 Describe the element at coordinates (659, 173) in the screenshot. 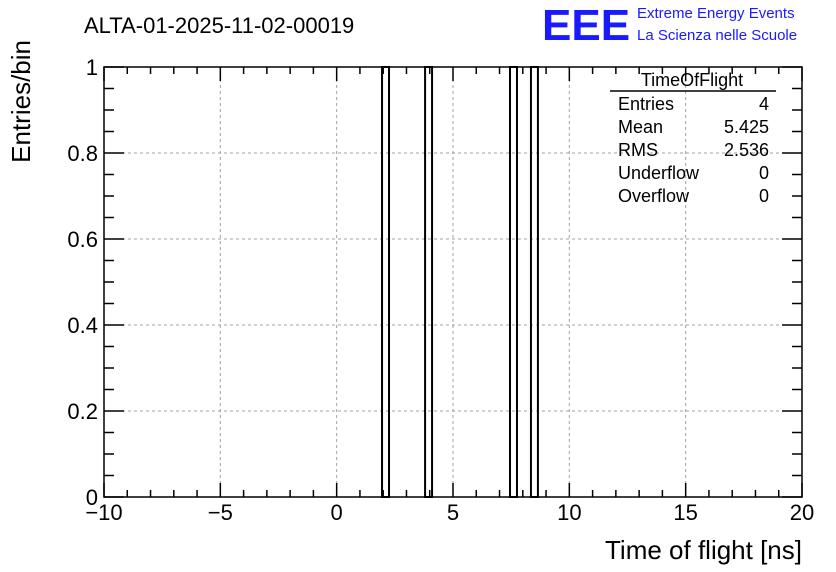

I see `stats-label: Underflow` at that location.